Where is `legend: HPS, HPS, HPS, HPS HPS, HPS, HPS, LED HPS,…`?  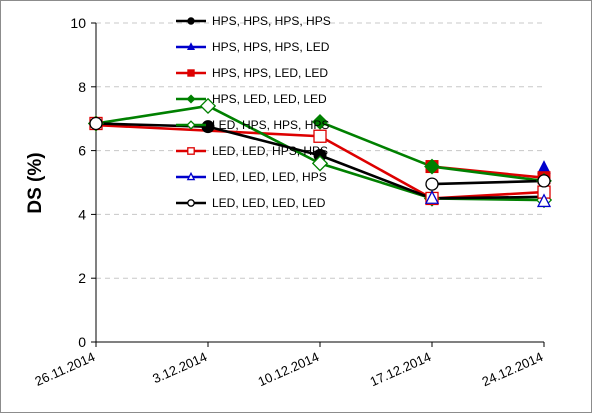 legend: HPS, HPS, HPS, HPS HPS, HPS, HPS, LED HPS,… is located at coordinates (253, 112).